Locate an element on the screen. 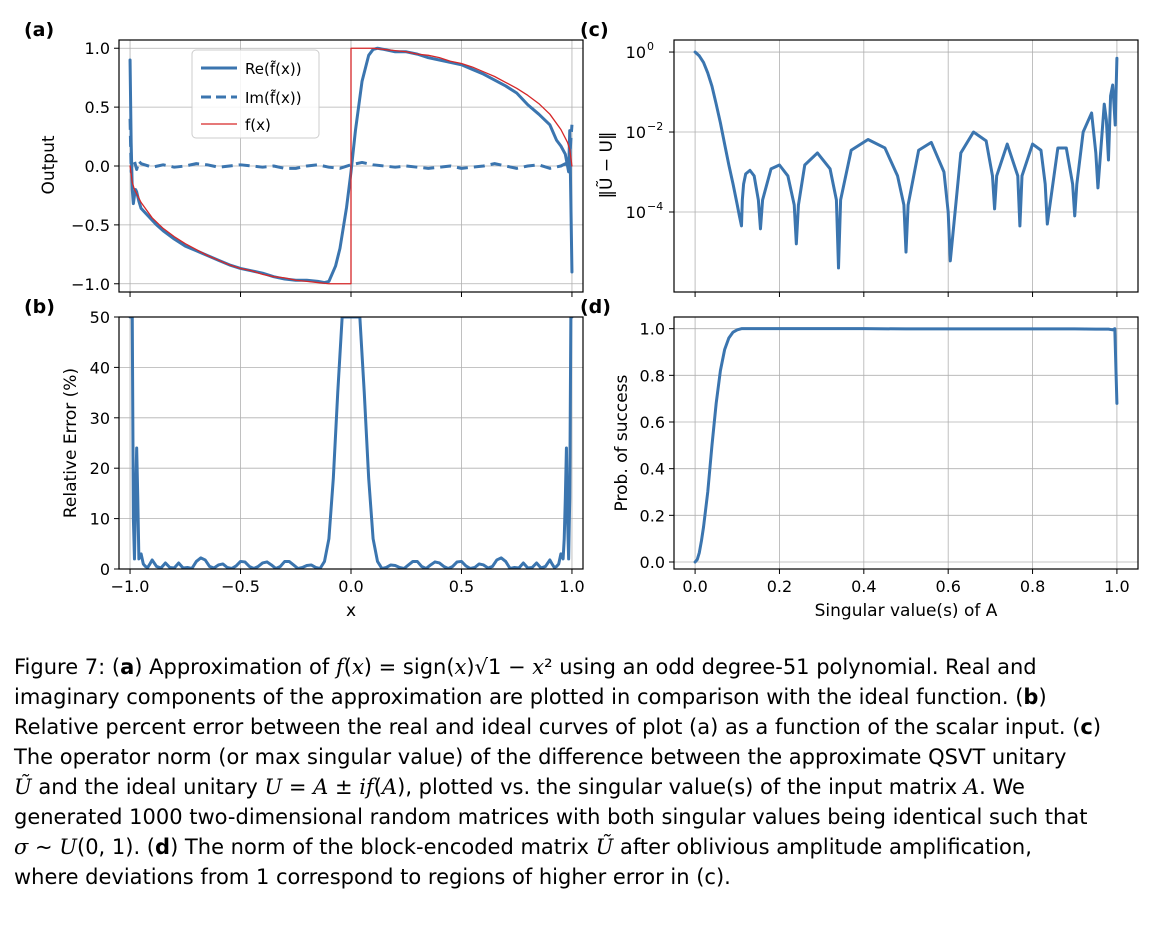 Image resolution: width=1172 pixels, height=928 pixels. tick-label-x-b: 0.5 is located at coordinates (461, 586).